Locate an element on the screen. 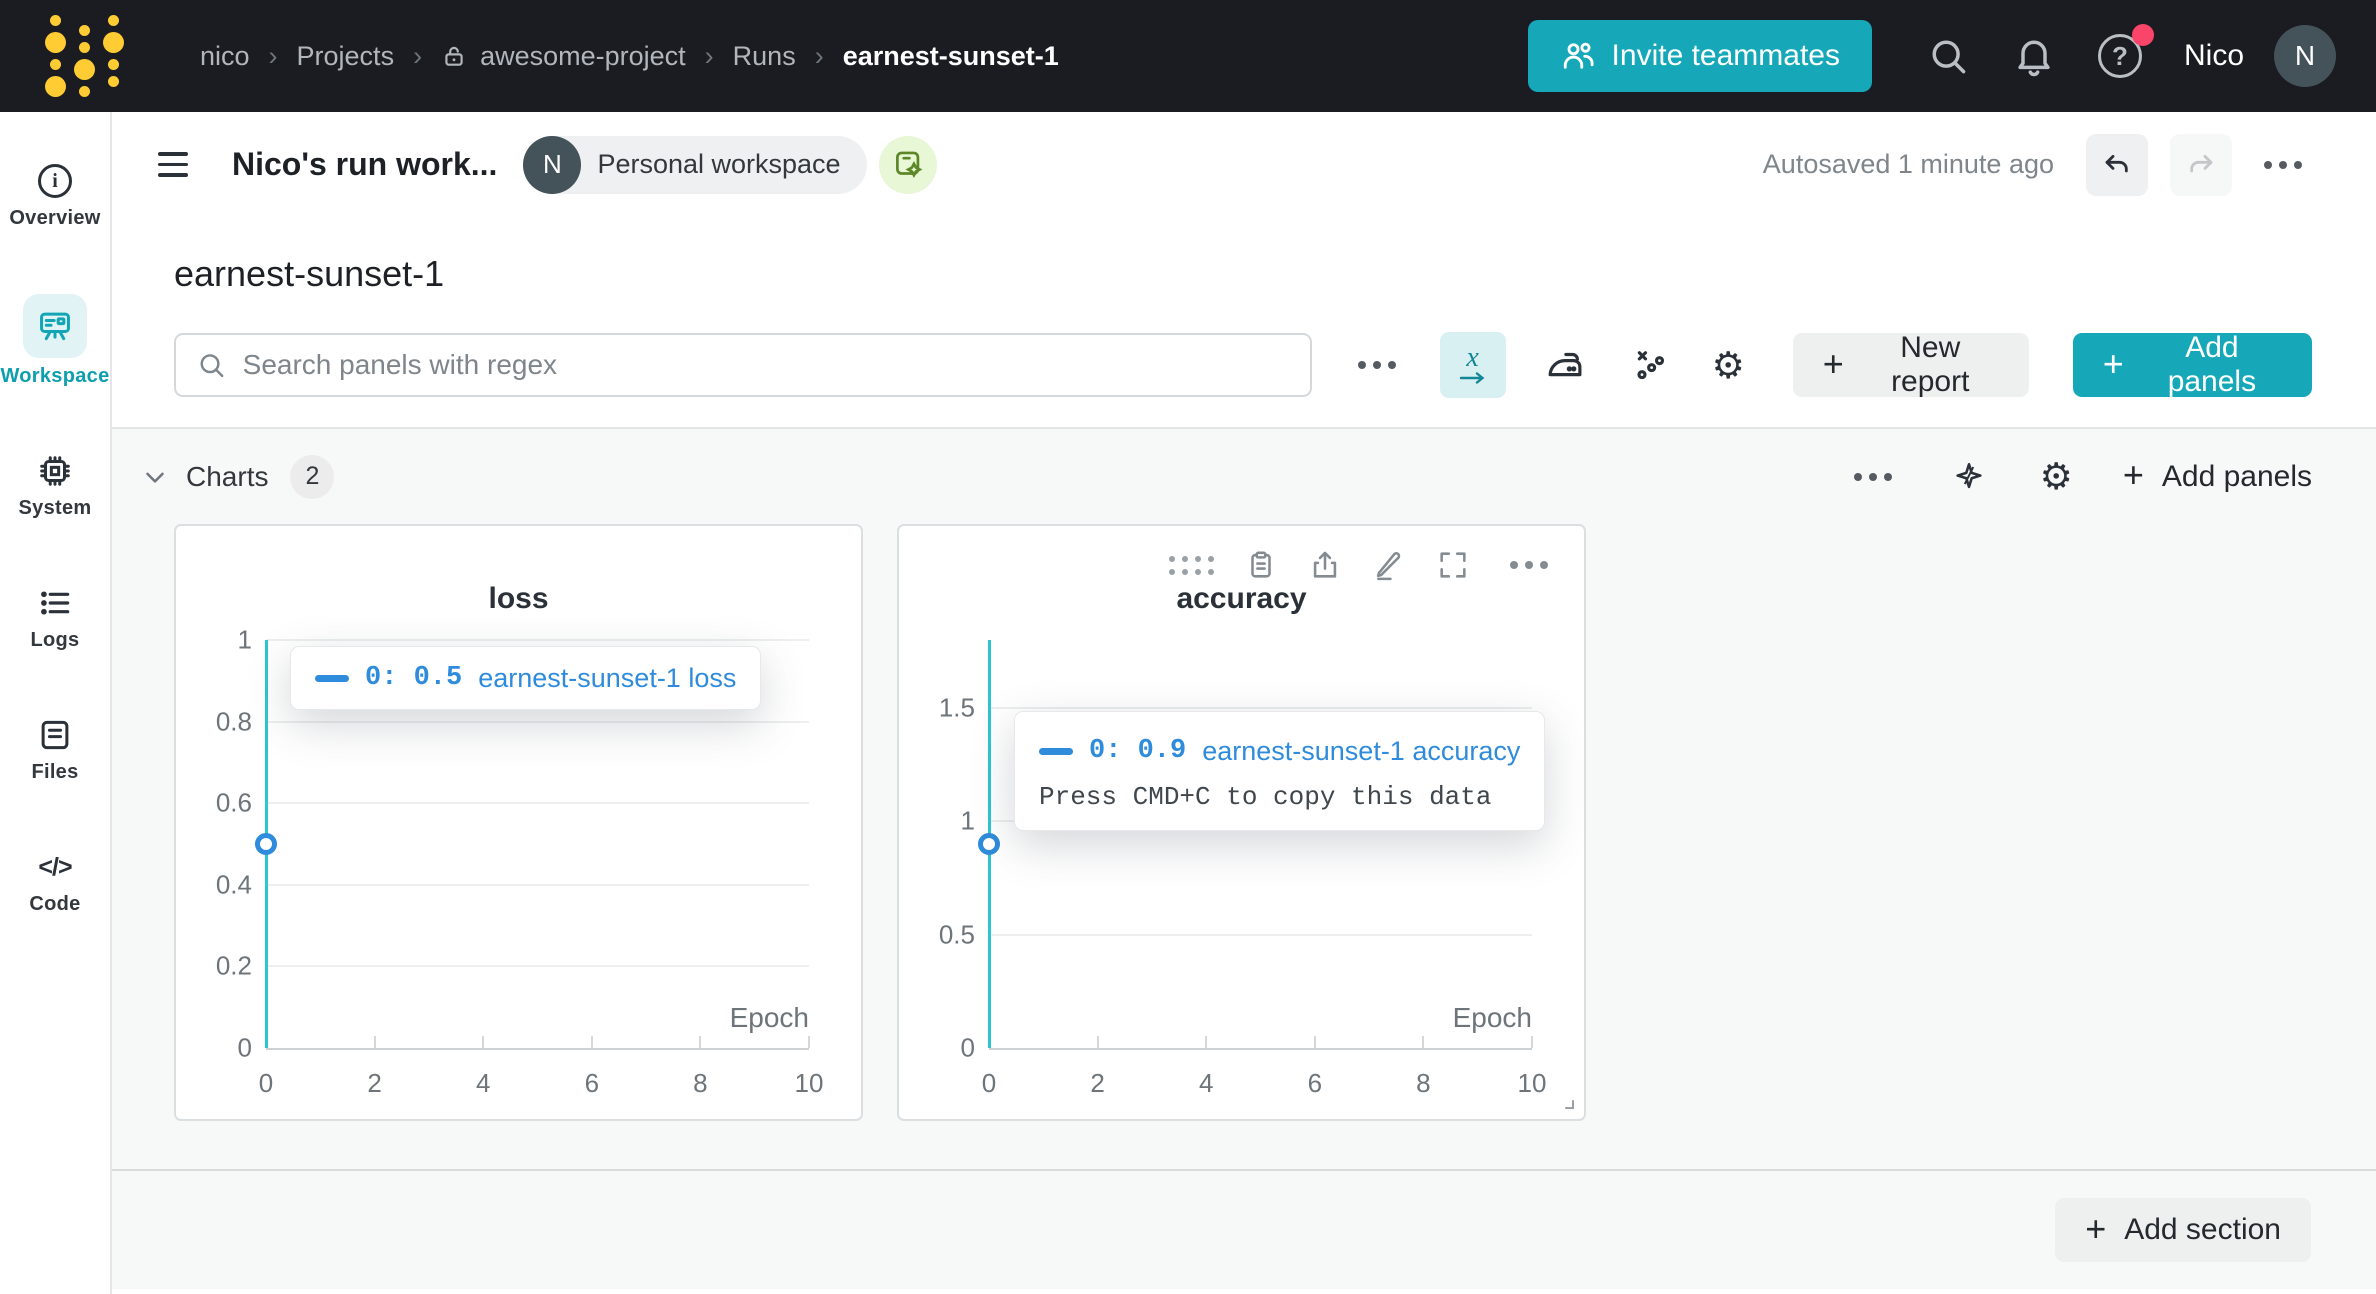 The width and height of the screenshot is (2376, 1294). x-axis-title: Epoch is located at coordinates (1492, 1017).